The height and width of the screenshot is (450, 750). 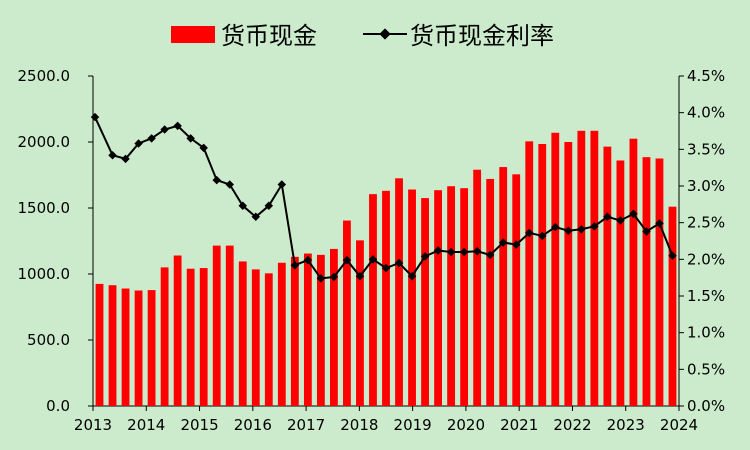 I want to click on x-axis-tick-label: 2020, so click(x=466, y=425).